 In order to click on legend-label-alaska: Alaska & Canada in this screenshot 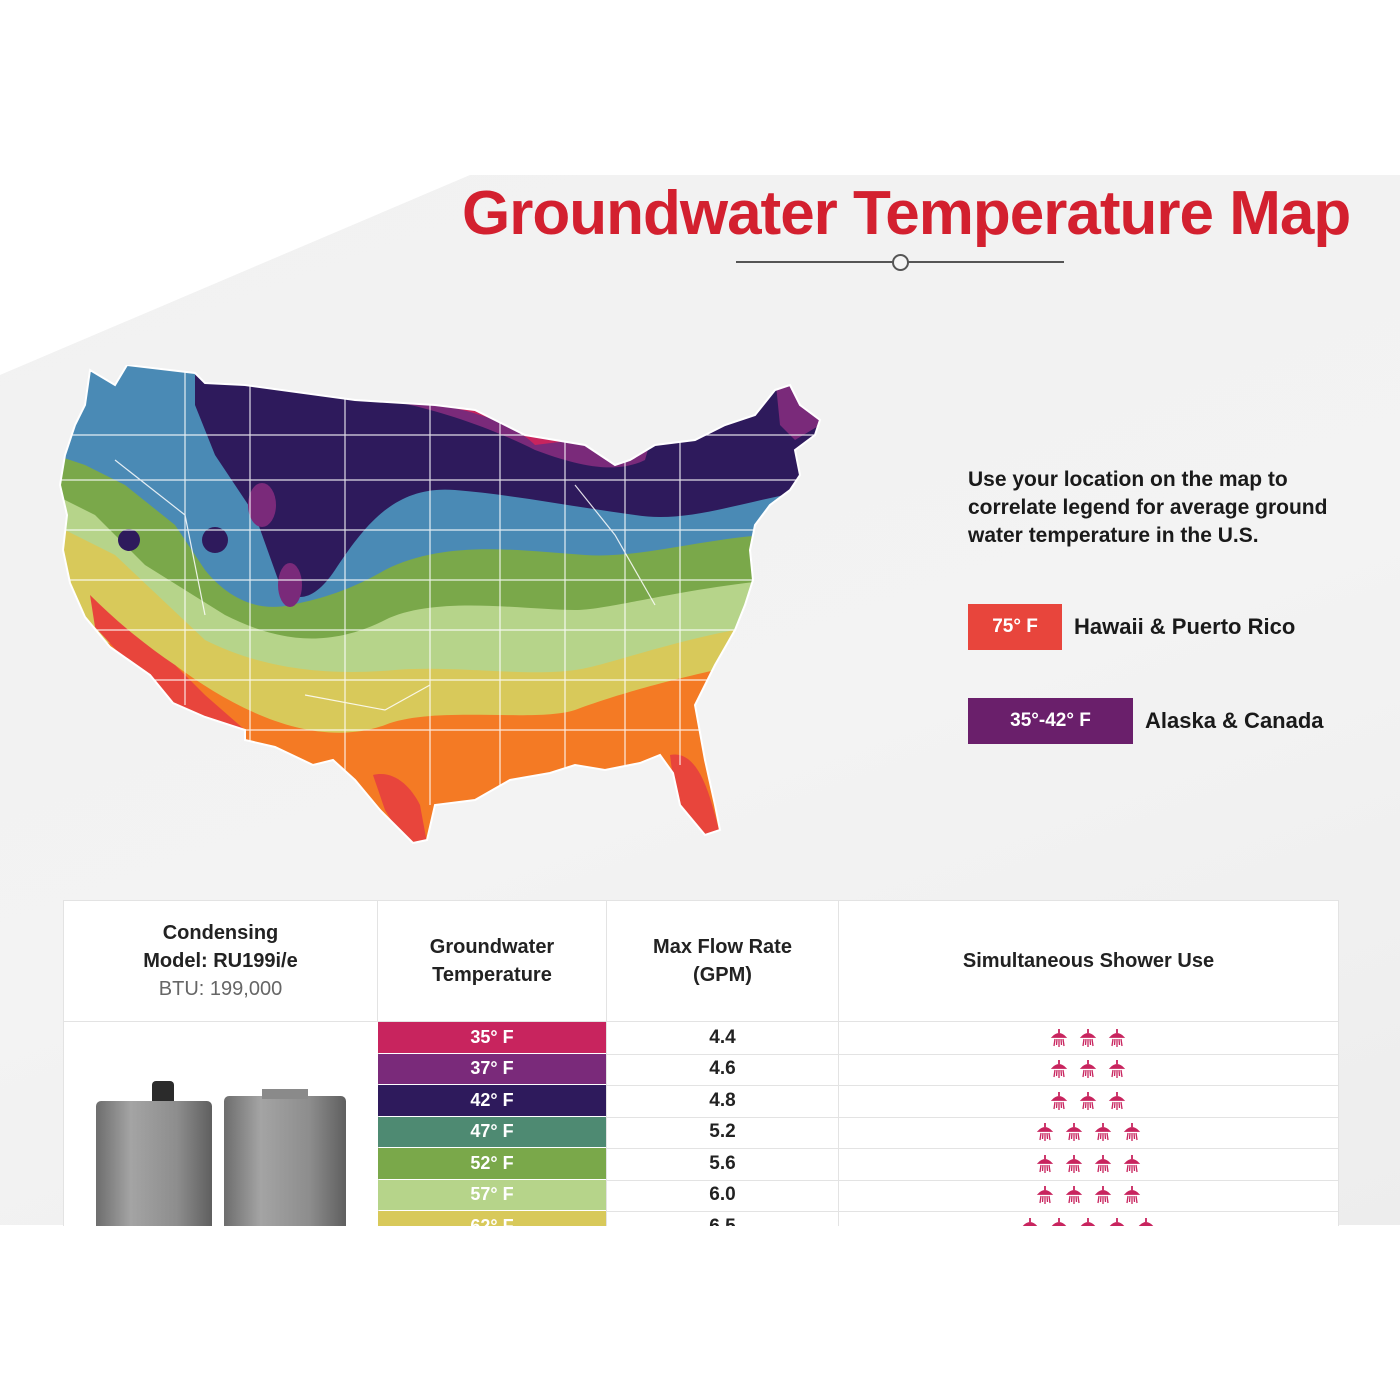, I will do `click(1234, 720)`.